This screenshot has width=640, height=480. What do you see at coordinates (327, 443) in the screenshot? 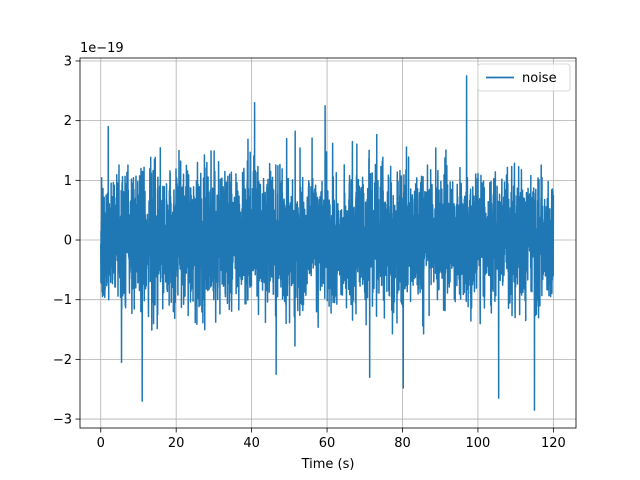
I see `x-tick-label: 60` at bounding box center [327, 443].